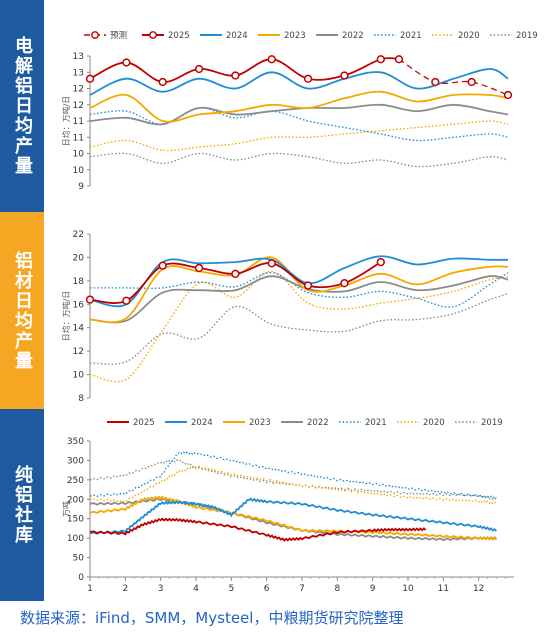 This screenshot has width=550, height=639. What do you see at coordinates (293, 479) in the screenshot?
I see `series-line-2-2019` at bounding box center [293, 479].